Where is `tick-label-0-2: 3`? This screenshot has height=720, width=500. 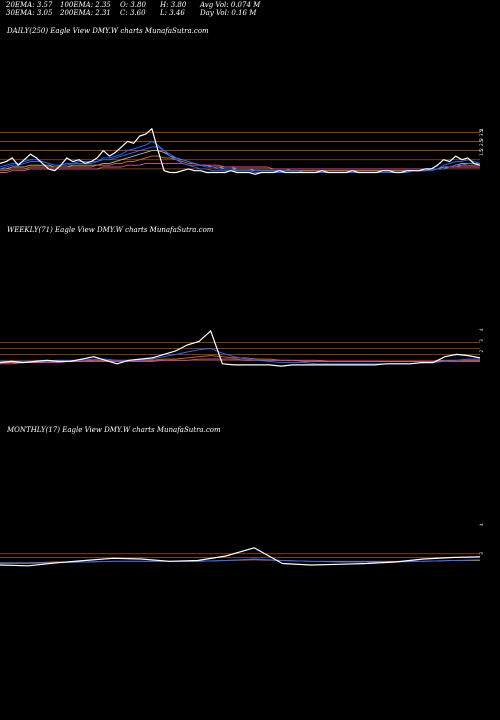 tick-label-0-2: 3 is located at coordinates (481, 139).